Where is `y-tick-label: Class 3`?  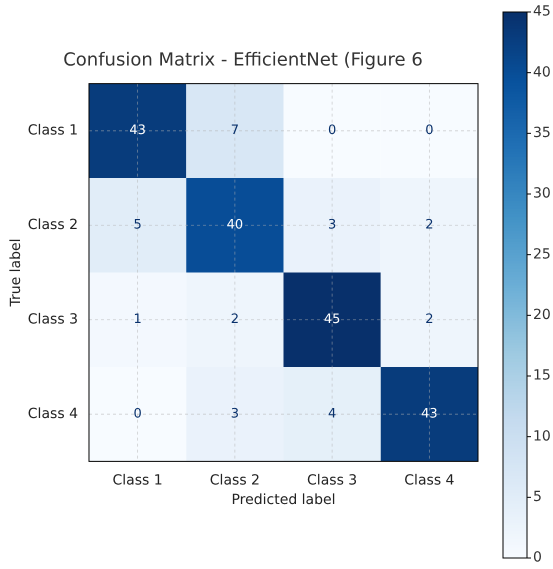 y-tick-label: Class 3 is located at coordinates (53, 319).